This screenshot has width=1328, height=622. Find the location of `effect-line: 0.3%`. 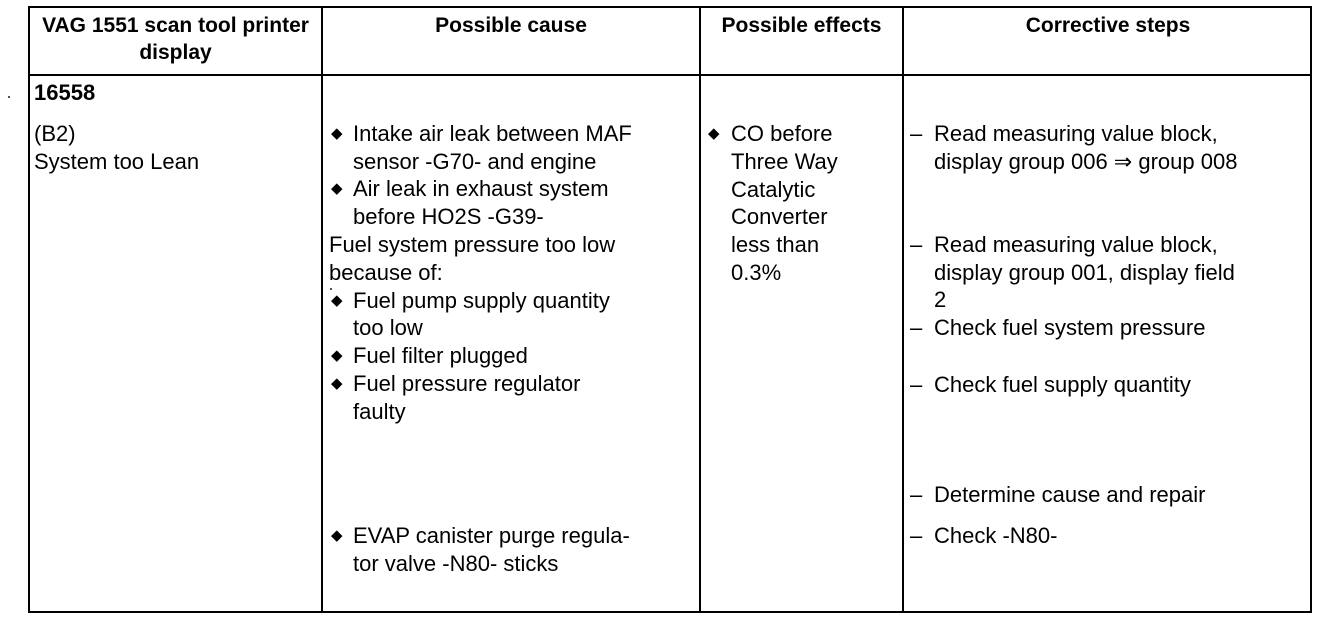

effect-line: 0.3% is located at coordinates (756, 272).